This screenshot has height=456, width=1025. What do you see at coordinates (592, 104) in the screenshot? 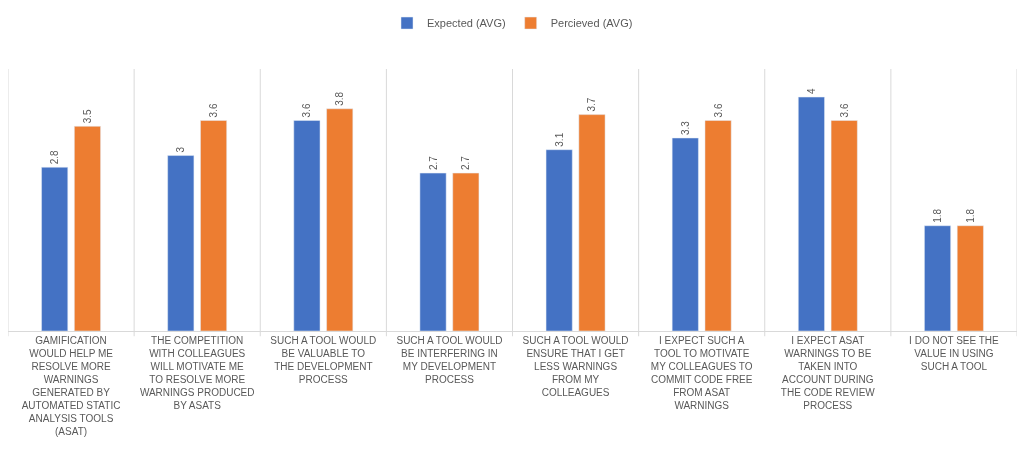
I see `data-label: 3.7` at bounding box center [592, 104].